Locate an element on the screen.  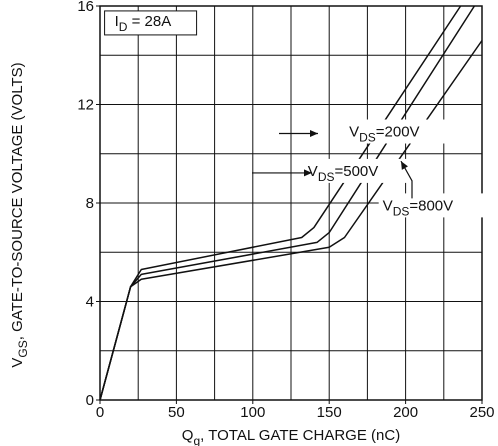
x-tick-label: 50 is located at coordinates (176, 412).